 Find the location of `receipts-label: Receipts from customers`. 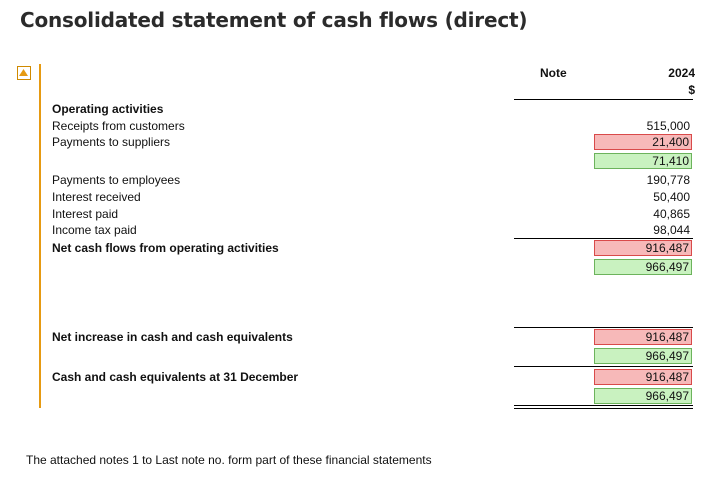

receipts-label: Receipts from customers is located at coordinates (118, 126).